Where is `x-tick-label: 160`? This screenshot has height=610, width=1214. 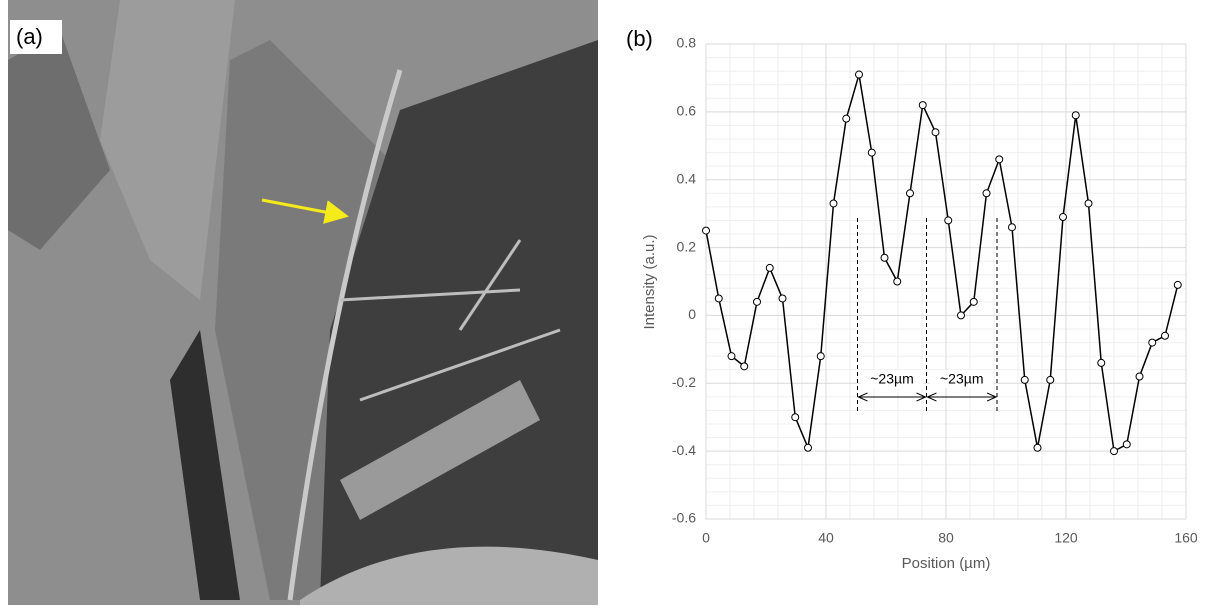 x-tick-label: 160 is located at coordinates (1186, 538).